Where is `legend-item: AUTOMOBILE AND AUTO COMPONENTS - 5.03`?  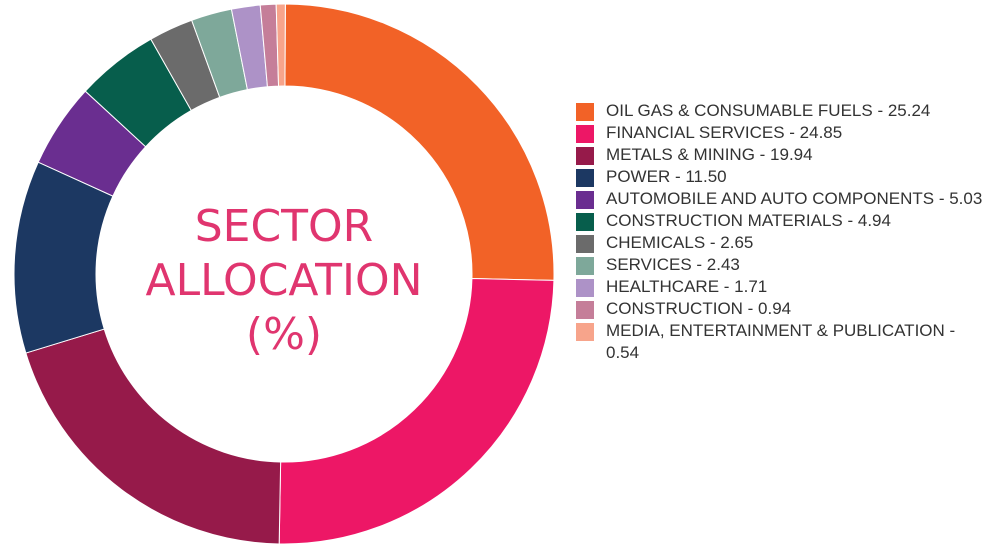 legend-item: AUTOMOBILE AND AUTO COMPONENTS - 5.03 is located at coordinates (783, 199).